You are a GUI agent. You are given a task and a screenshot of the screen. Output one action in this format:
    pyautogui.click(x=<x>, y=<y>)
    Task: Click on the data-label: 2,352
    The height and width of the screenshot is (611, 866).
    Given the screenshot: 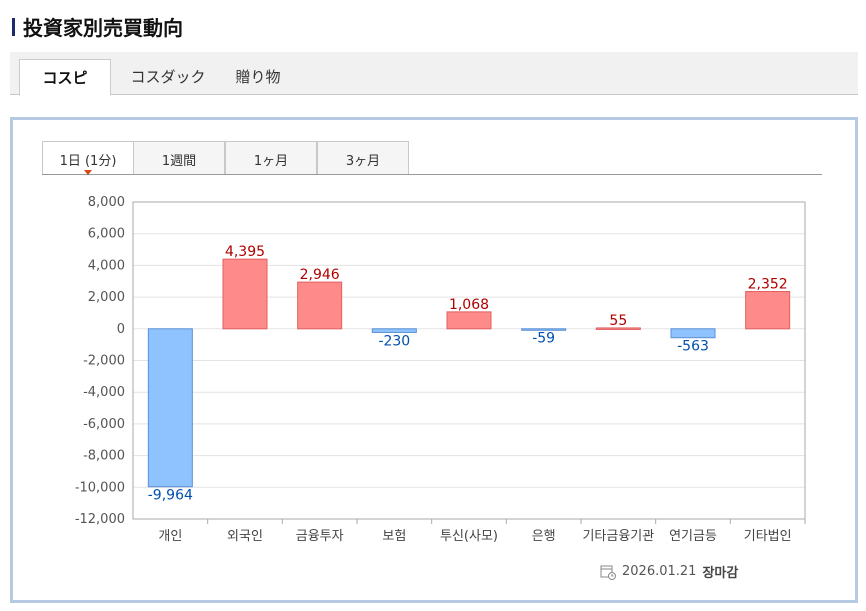 What is the action you would take?
    pyautogui.click(x=768, y=285)
    